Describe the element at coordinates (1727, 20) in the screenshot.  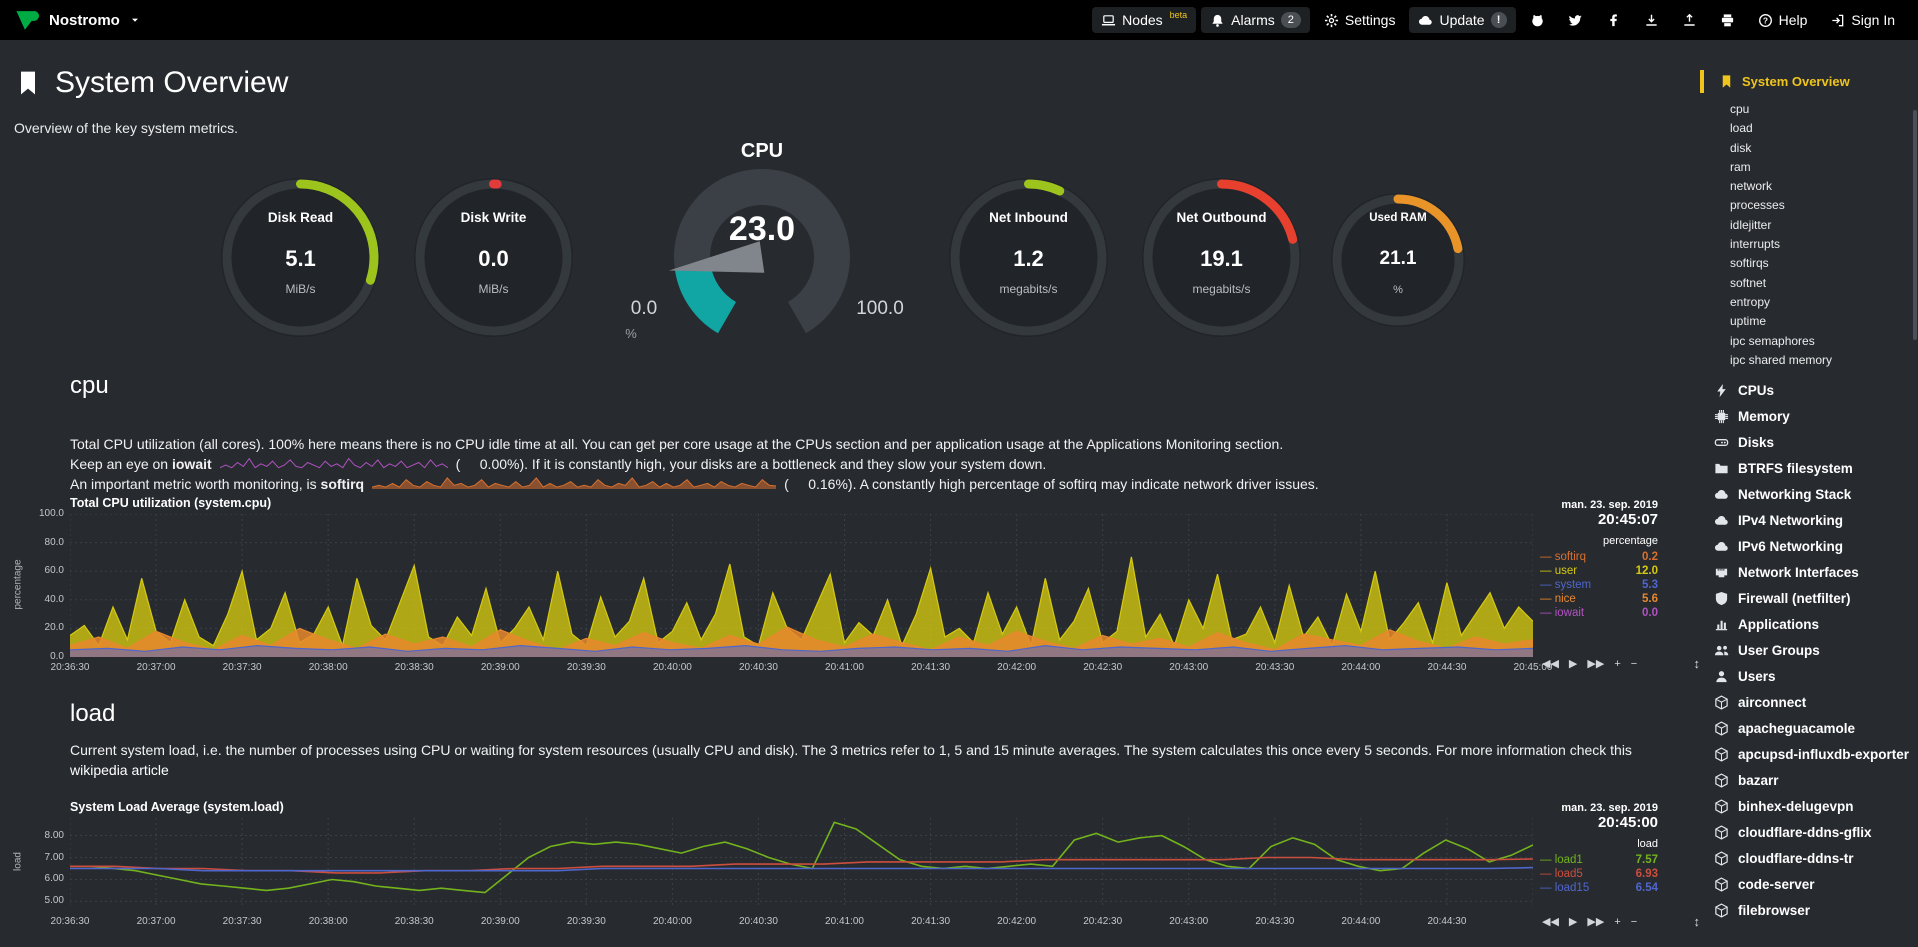
I see `nav-print` at that location.